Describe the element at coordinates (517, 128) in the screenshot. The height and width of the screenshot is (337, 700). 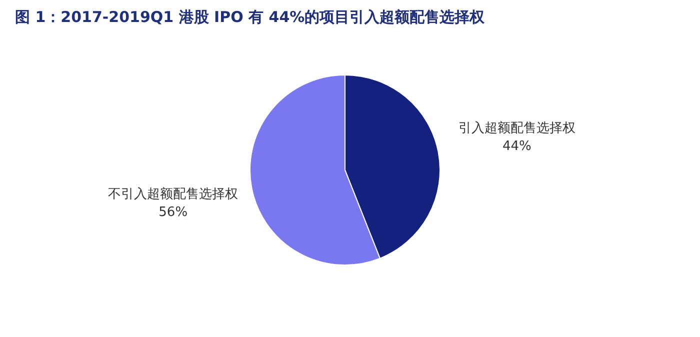
I see `slice-label: 引入超额配售选择权` at that location.